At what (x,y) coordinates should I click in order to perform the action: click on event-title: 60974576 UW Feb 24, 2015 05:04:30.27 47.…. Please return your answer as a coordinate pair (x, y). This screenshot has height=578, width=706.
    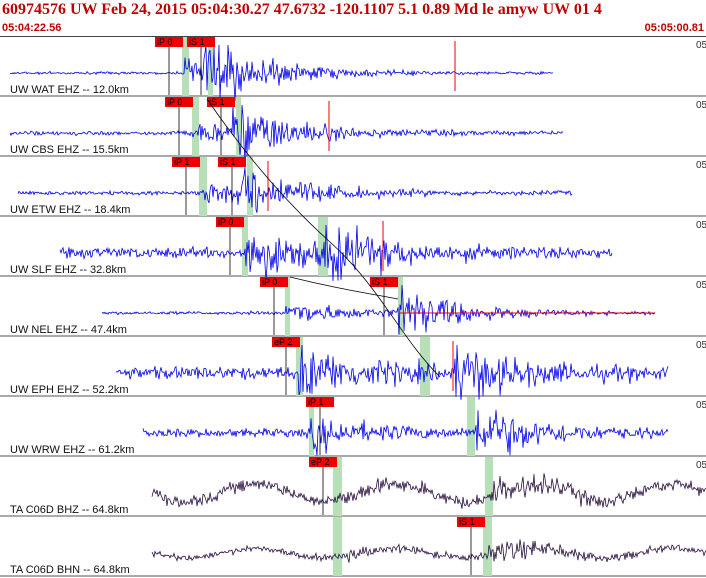
    Looking at the image, I should click on (302, 9).